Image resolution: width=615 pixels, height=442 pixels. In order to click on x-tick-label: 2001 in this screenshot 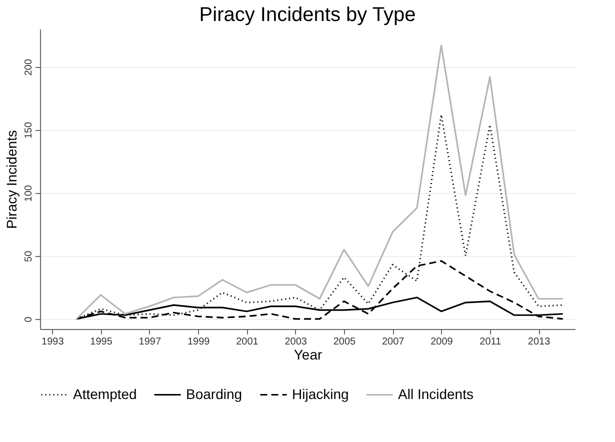, I will do `click(247, 342)`.